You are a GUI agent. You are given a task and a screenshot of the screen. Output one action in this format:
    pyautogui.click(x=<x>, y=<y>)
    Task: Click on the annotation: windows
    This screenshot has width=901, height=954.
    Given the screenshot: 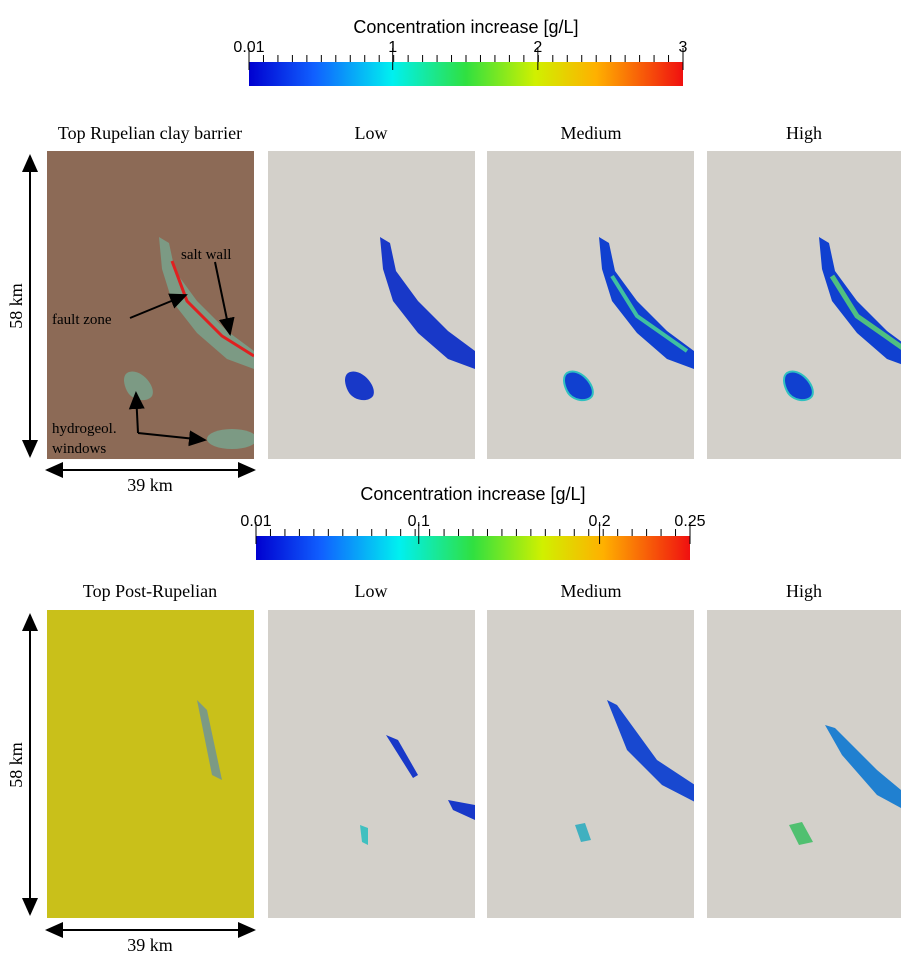 What is the action you would take?
    pyautogui.click(x=79, y=449)
    